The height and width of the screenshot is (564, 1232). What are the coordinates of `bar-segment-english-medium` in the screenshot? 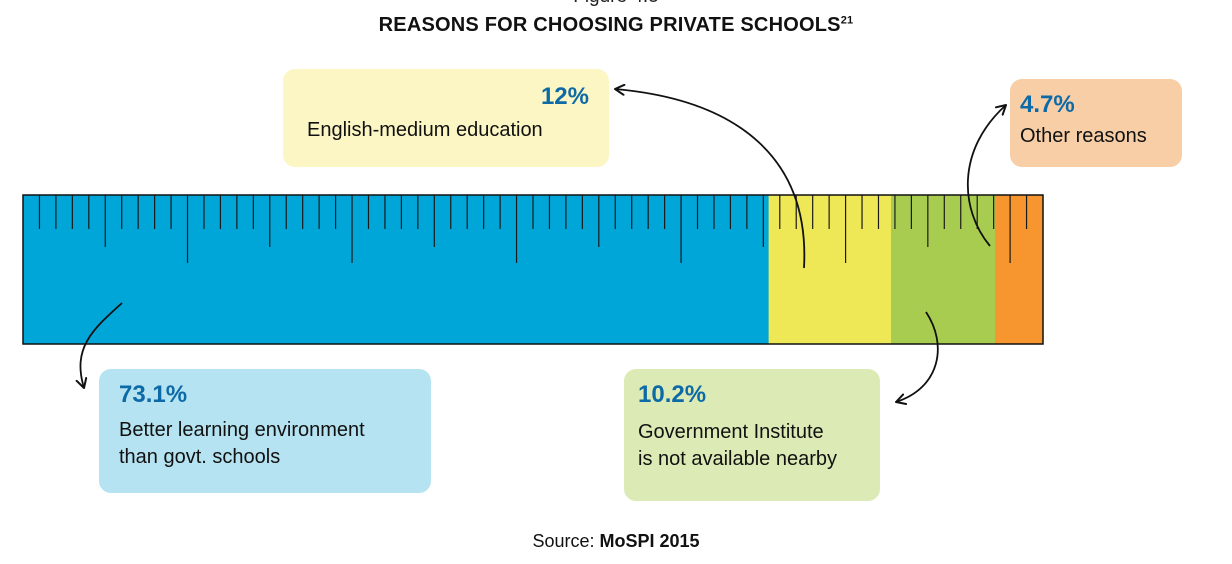 It's located at (830, 269).